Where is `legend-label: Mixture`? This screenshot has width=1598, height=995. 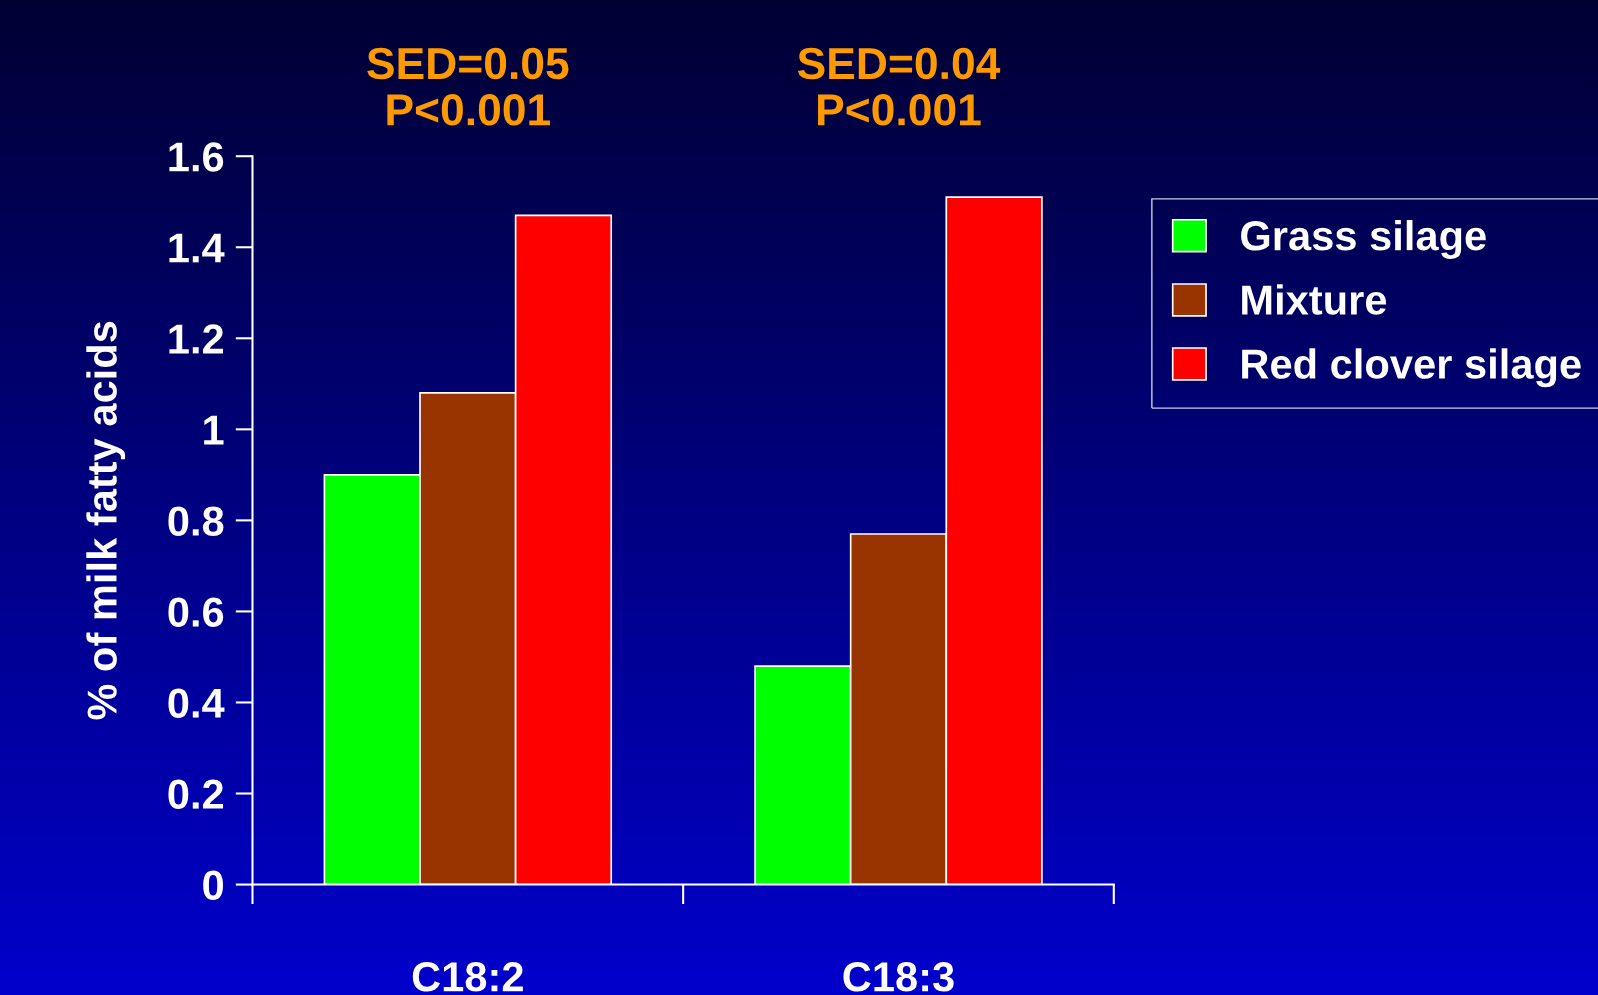
legend-label: Mixture is located at coordinates (1314, 299).